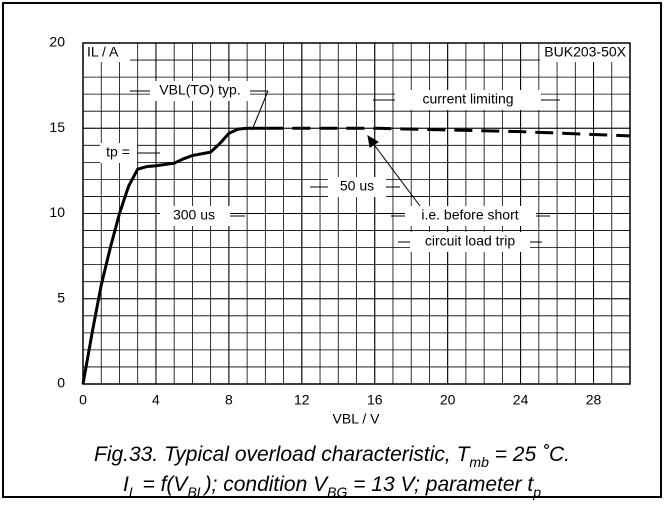 This screenshot has width=665, height=507. Describe the element at coordinates (163, 484) in the screenshot. I see `caption-text: = f(V` at that location.